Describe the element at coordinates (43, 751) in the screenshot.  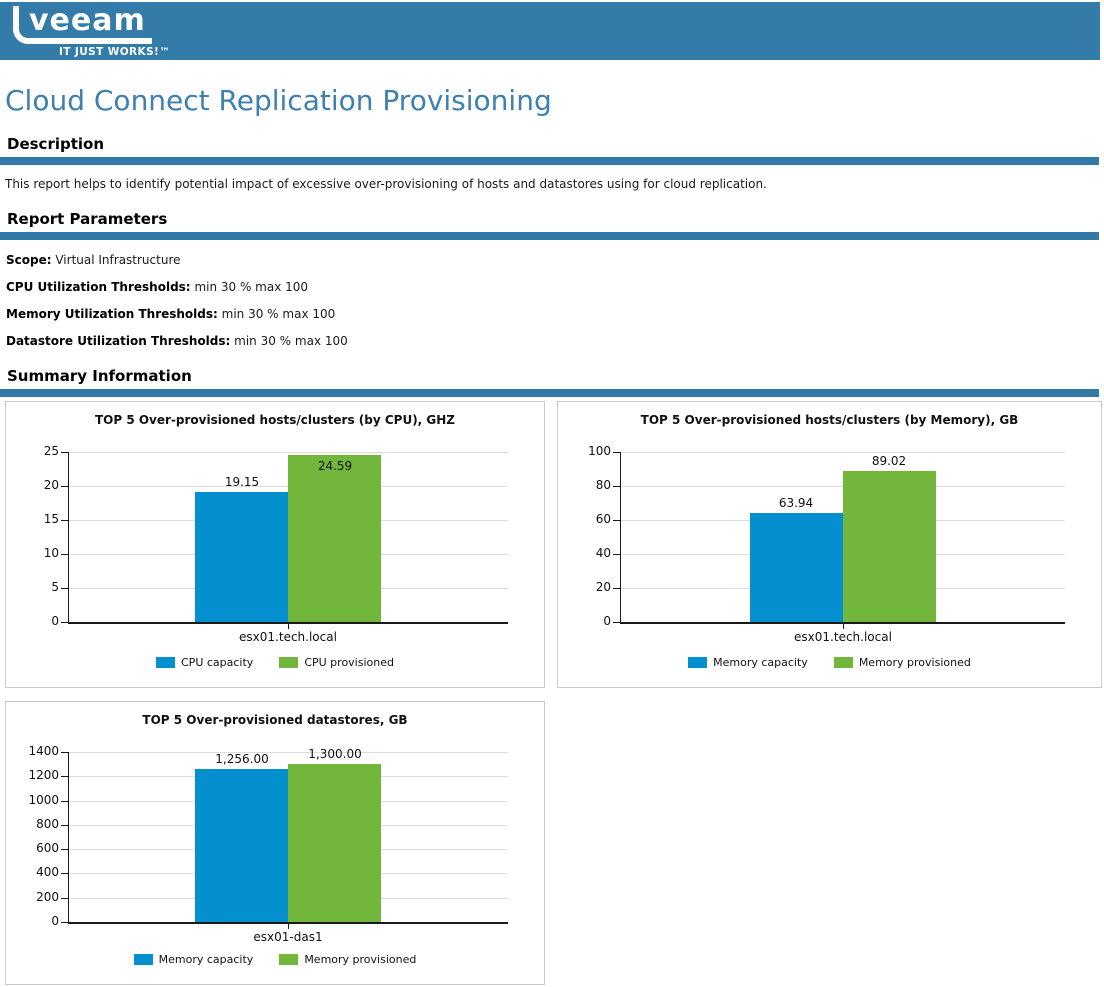
I see `y-tick-label: 1400` at that location.